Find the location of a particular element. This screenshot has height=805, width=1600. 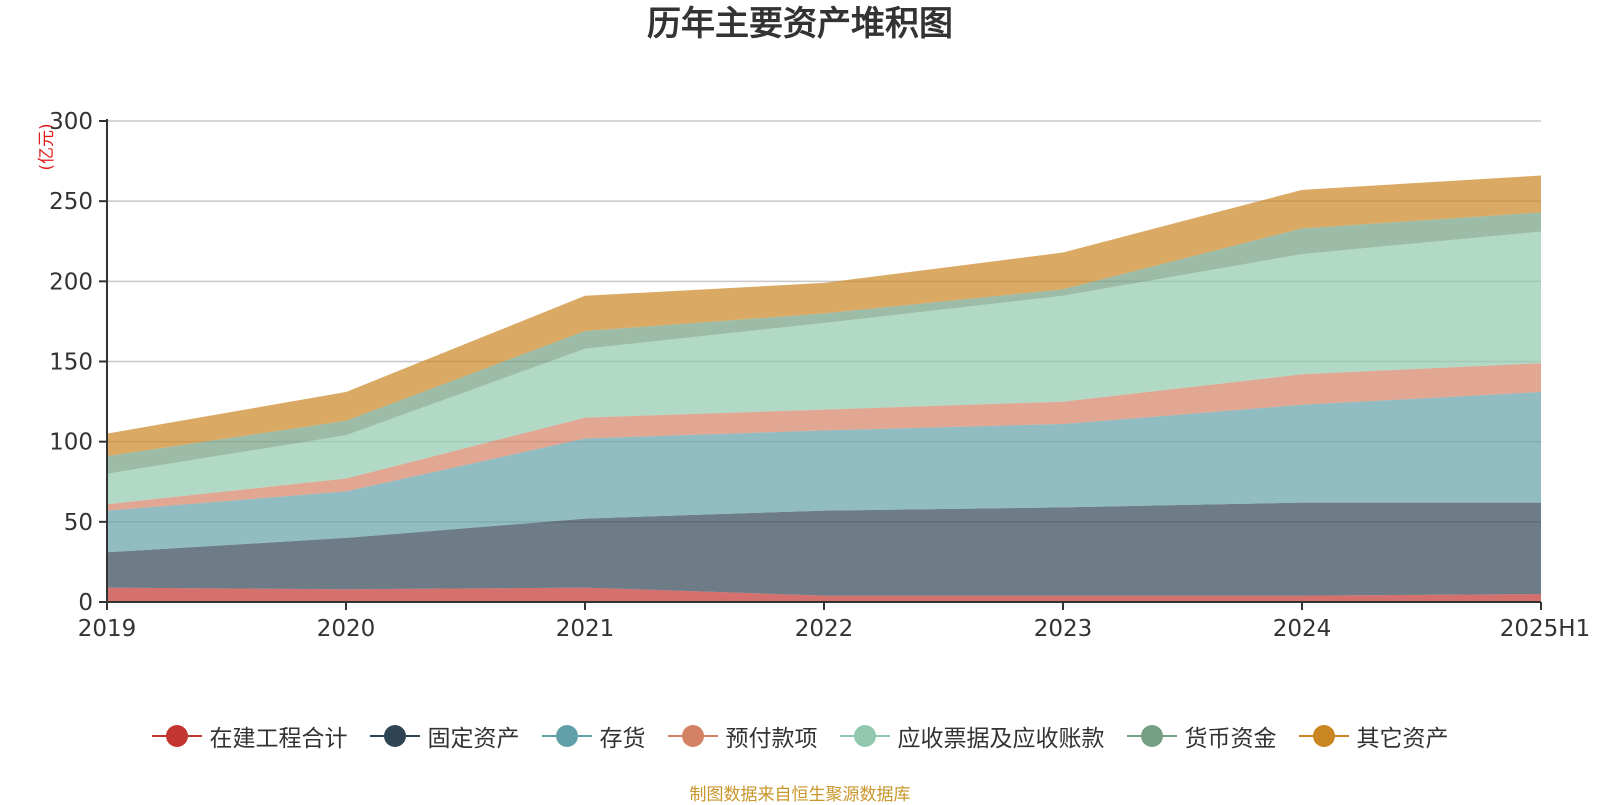

legend-item-5: 货币资金 is located at coordinates (1201, 736).